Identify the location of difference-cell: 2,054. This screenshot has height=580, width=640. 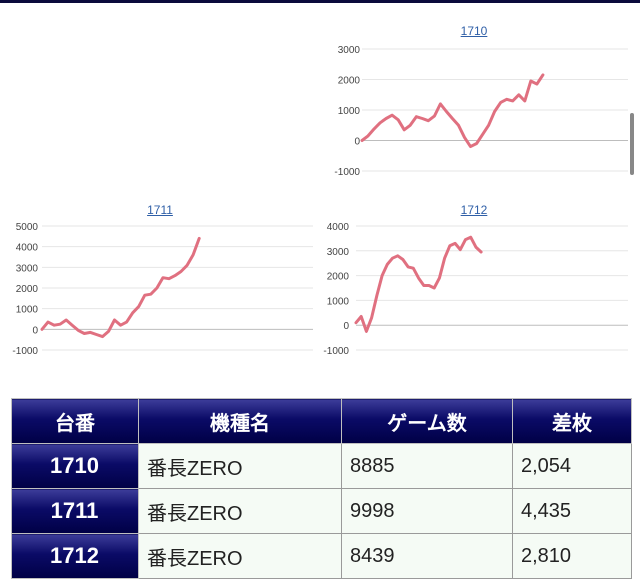
(572, 466).